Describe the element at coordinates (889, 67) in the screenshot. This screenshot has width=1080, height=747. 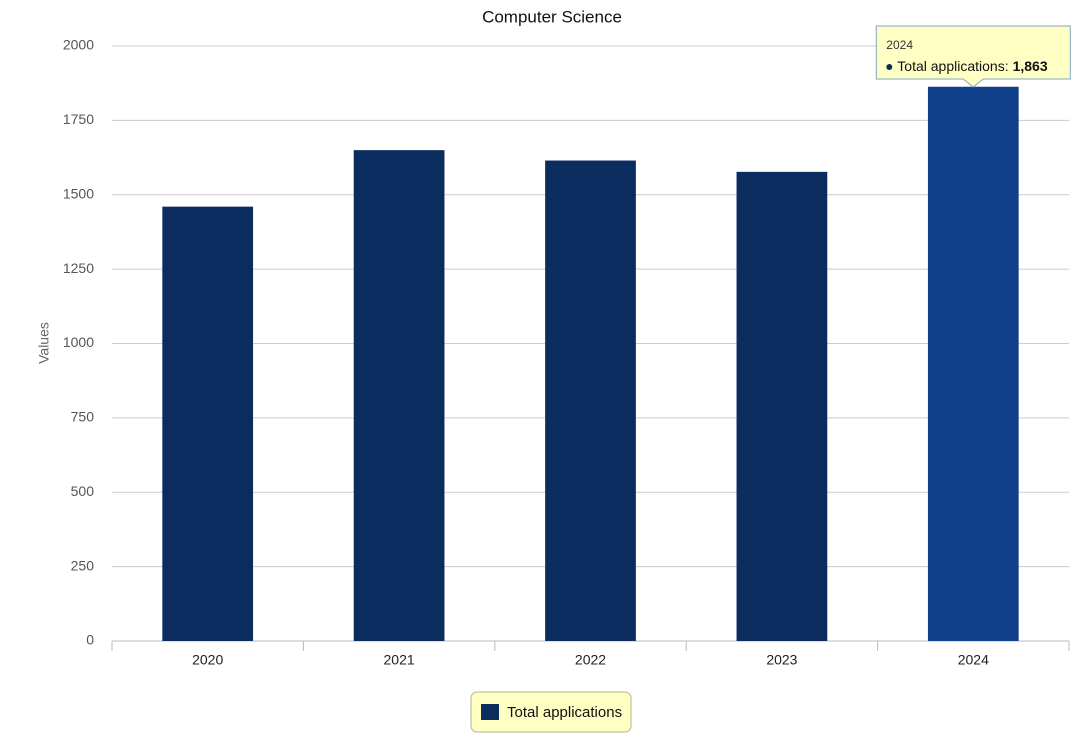
I see `tooltip-bullet` at that location.